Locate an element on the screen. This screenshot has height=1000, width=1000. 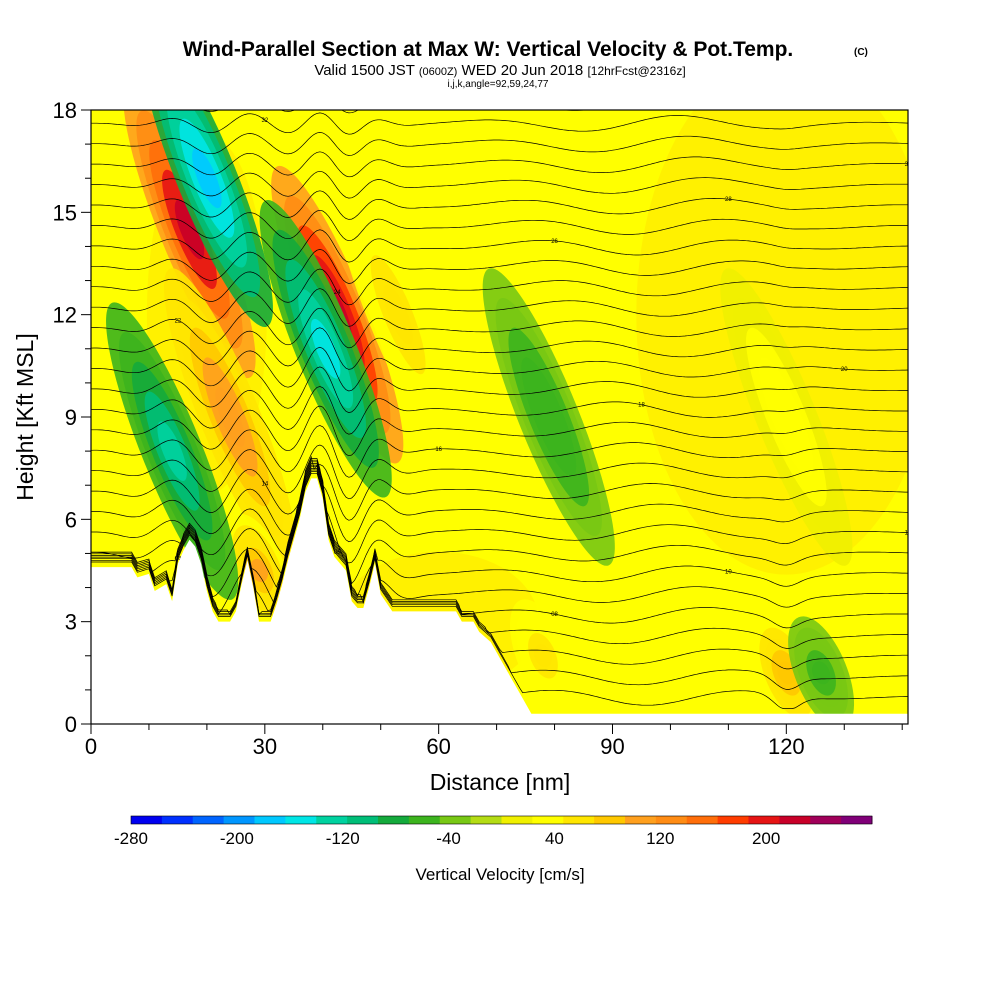
y-tick-label: 3 is located at coordinates (71, 622).